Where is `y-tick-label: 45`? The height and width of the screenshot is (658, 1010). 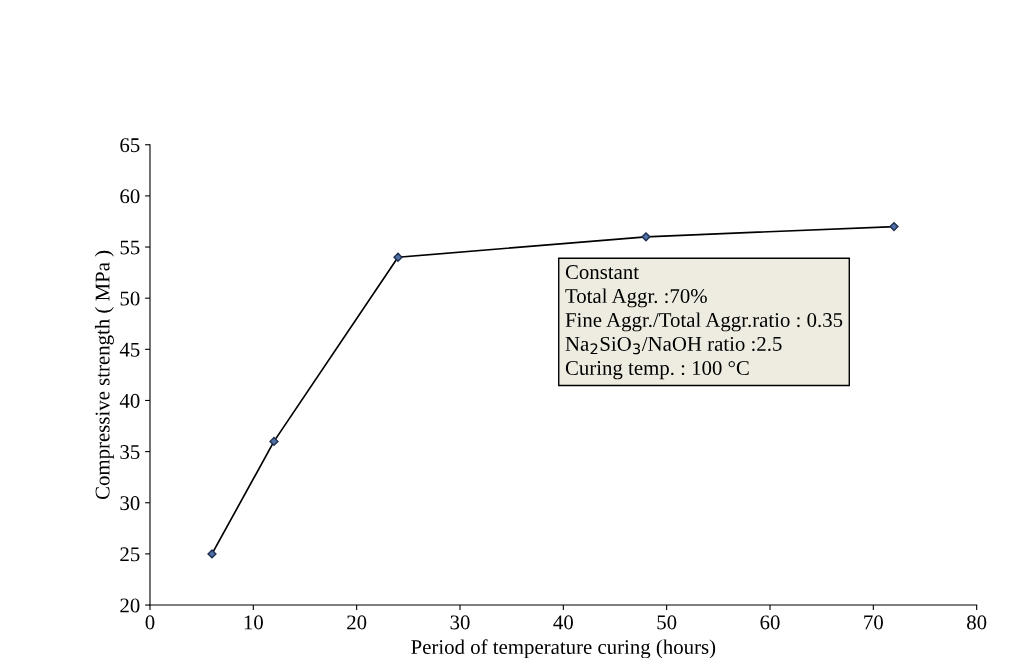
y-tick-label: 45 is located at coordinates (129, 349).